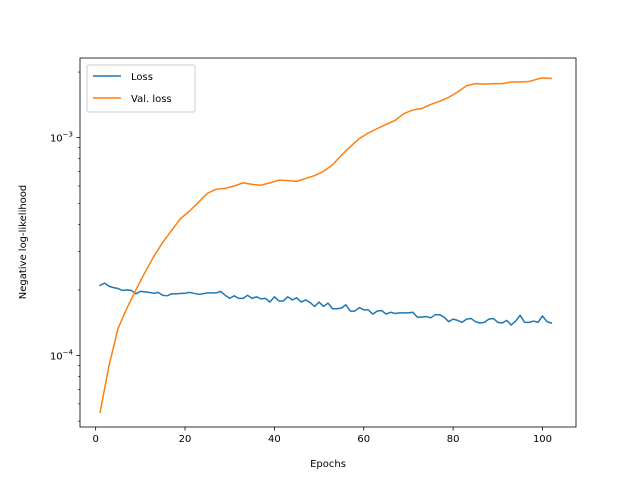 This screenshot has width=640, height=480. What do you see at coordinates (151, 99) in the screenshot?
I see `legend-label-val-loss: Val. loss` at bounding box center [151, 99].